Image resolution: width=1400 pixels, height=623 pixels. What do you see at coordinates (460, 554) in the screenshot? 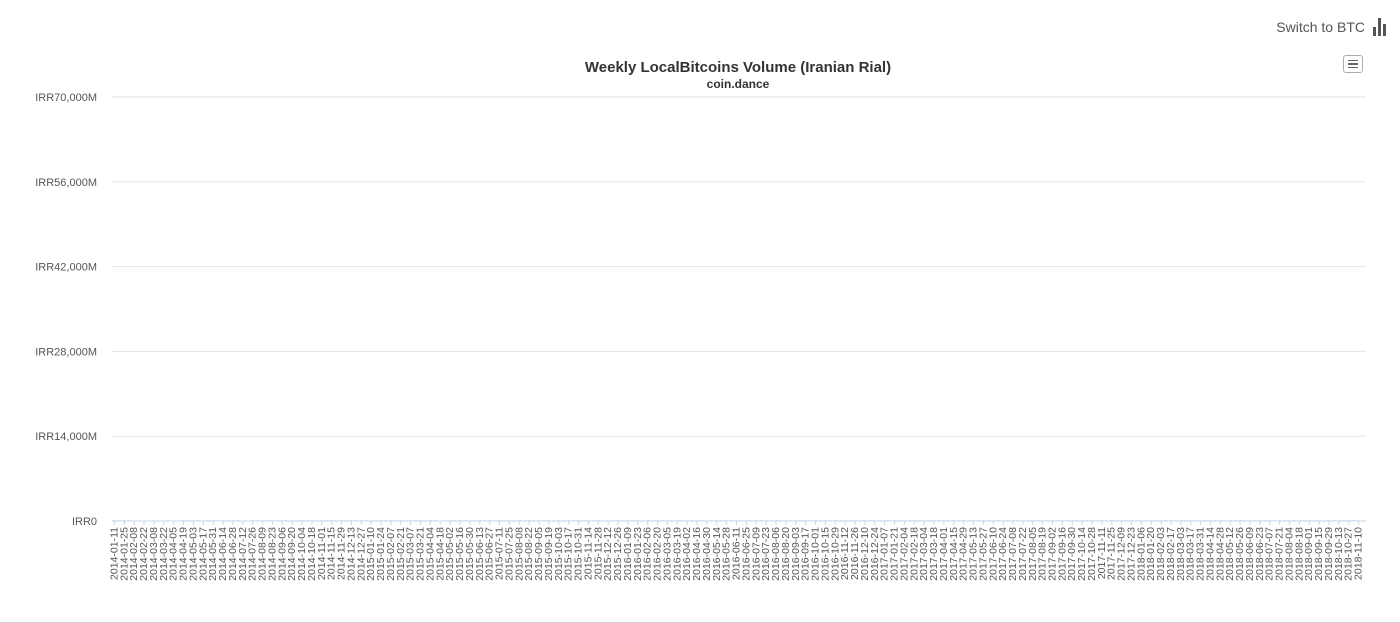
I see `x-tick-label: 2015-05-16` at bounding box center [460, 554].